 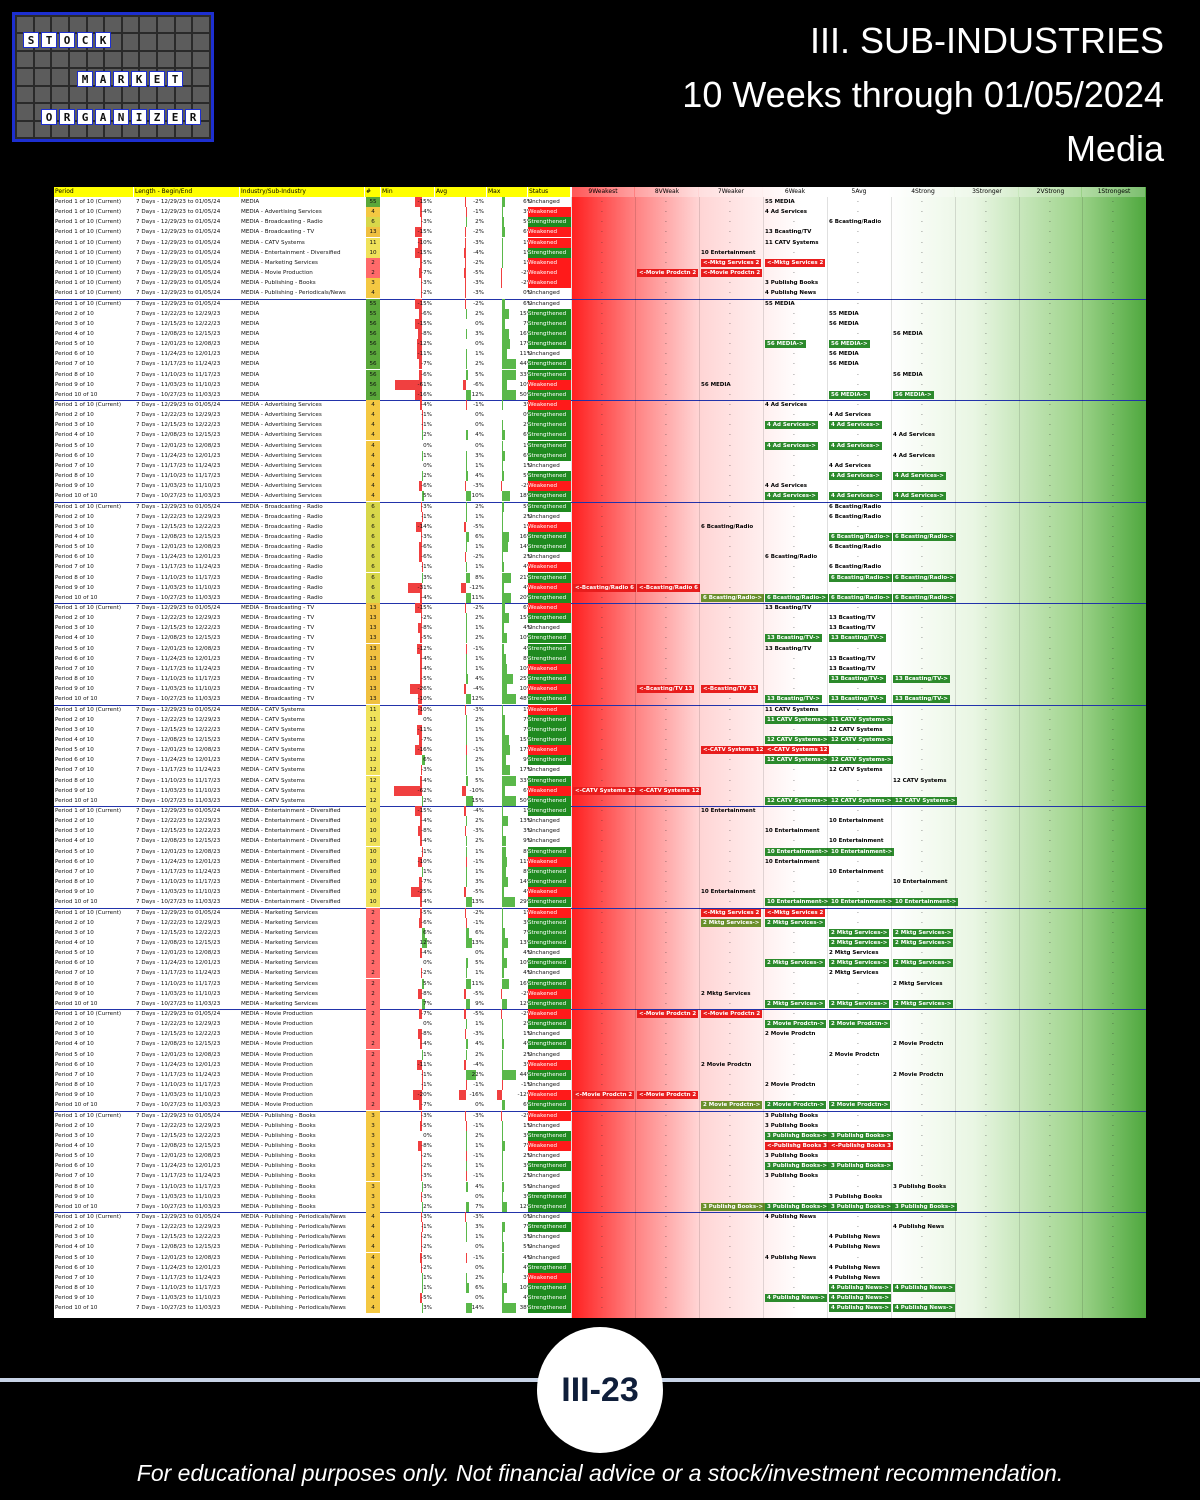 I want to click on column-header: Status, so click(x=549, y=192).